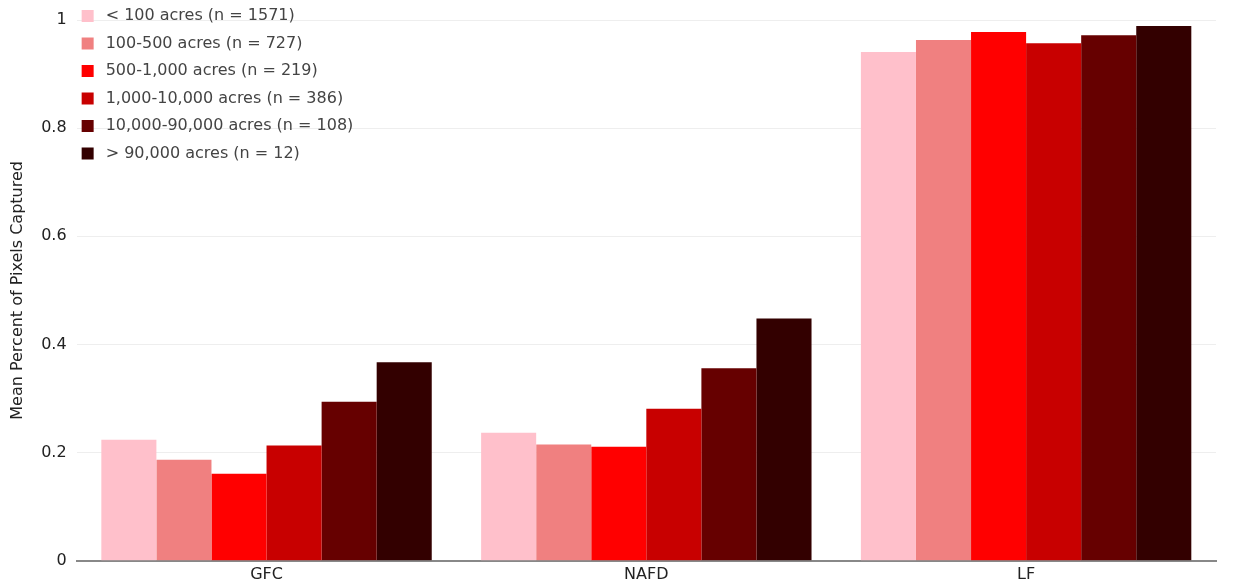 The width and height of the screenshot is (1244, 588). Describe the element at coordinates (16, 290) in the screenshot. I see `y-axis-title: Mean Percent of Pixels Captured` at that location.